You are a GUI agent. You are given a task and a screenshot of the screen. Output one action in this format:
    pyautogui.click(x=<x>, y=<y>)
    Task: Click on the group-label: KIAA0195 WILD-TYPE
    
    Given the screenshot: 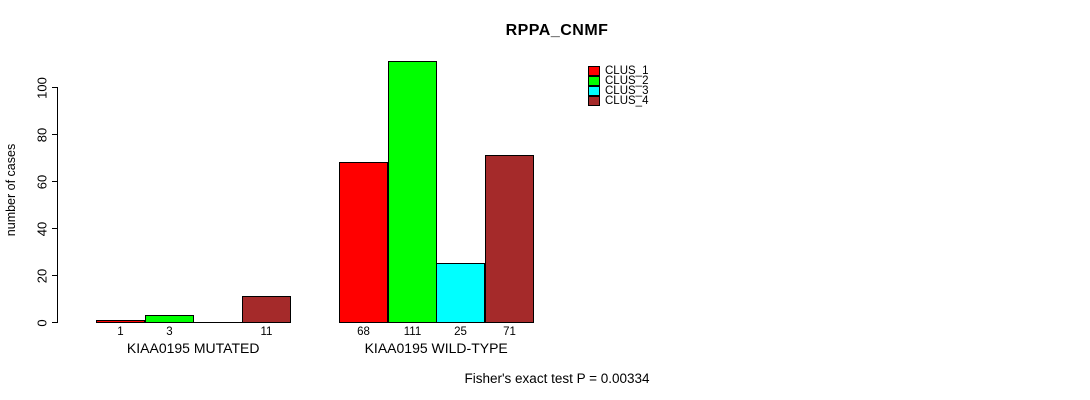 What is the action you would take?
    pyautogui.click(x=436, y=348)
    